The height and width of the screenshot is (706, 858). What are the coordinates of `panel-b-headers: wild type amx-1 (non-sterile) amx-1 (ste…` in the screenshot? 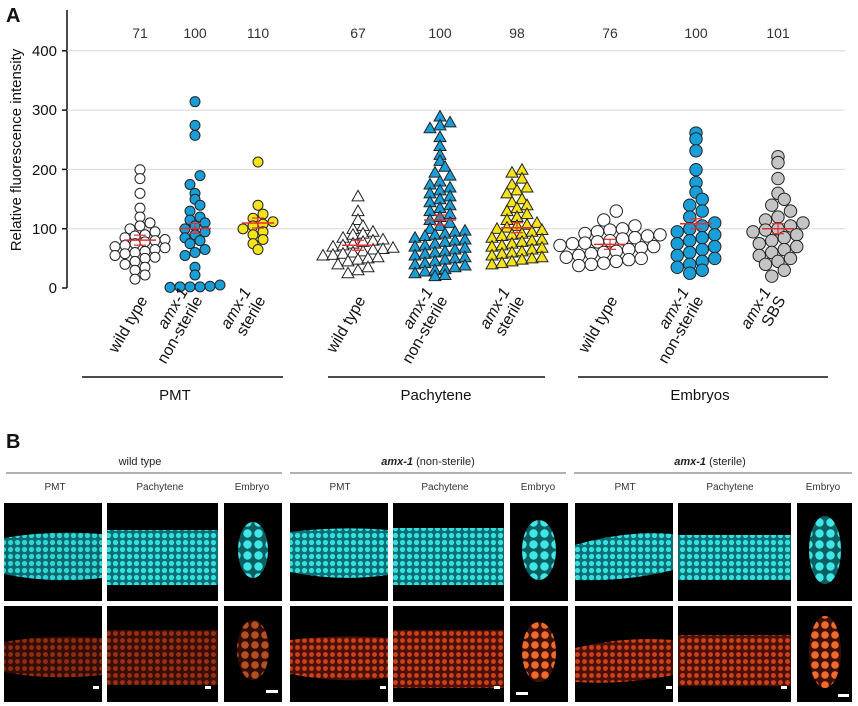 It's located at (429, 474).